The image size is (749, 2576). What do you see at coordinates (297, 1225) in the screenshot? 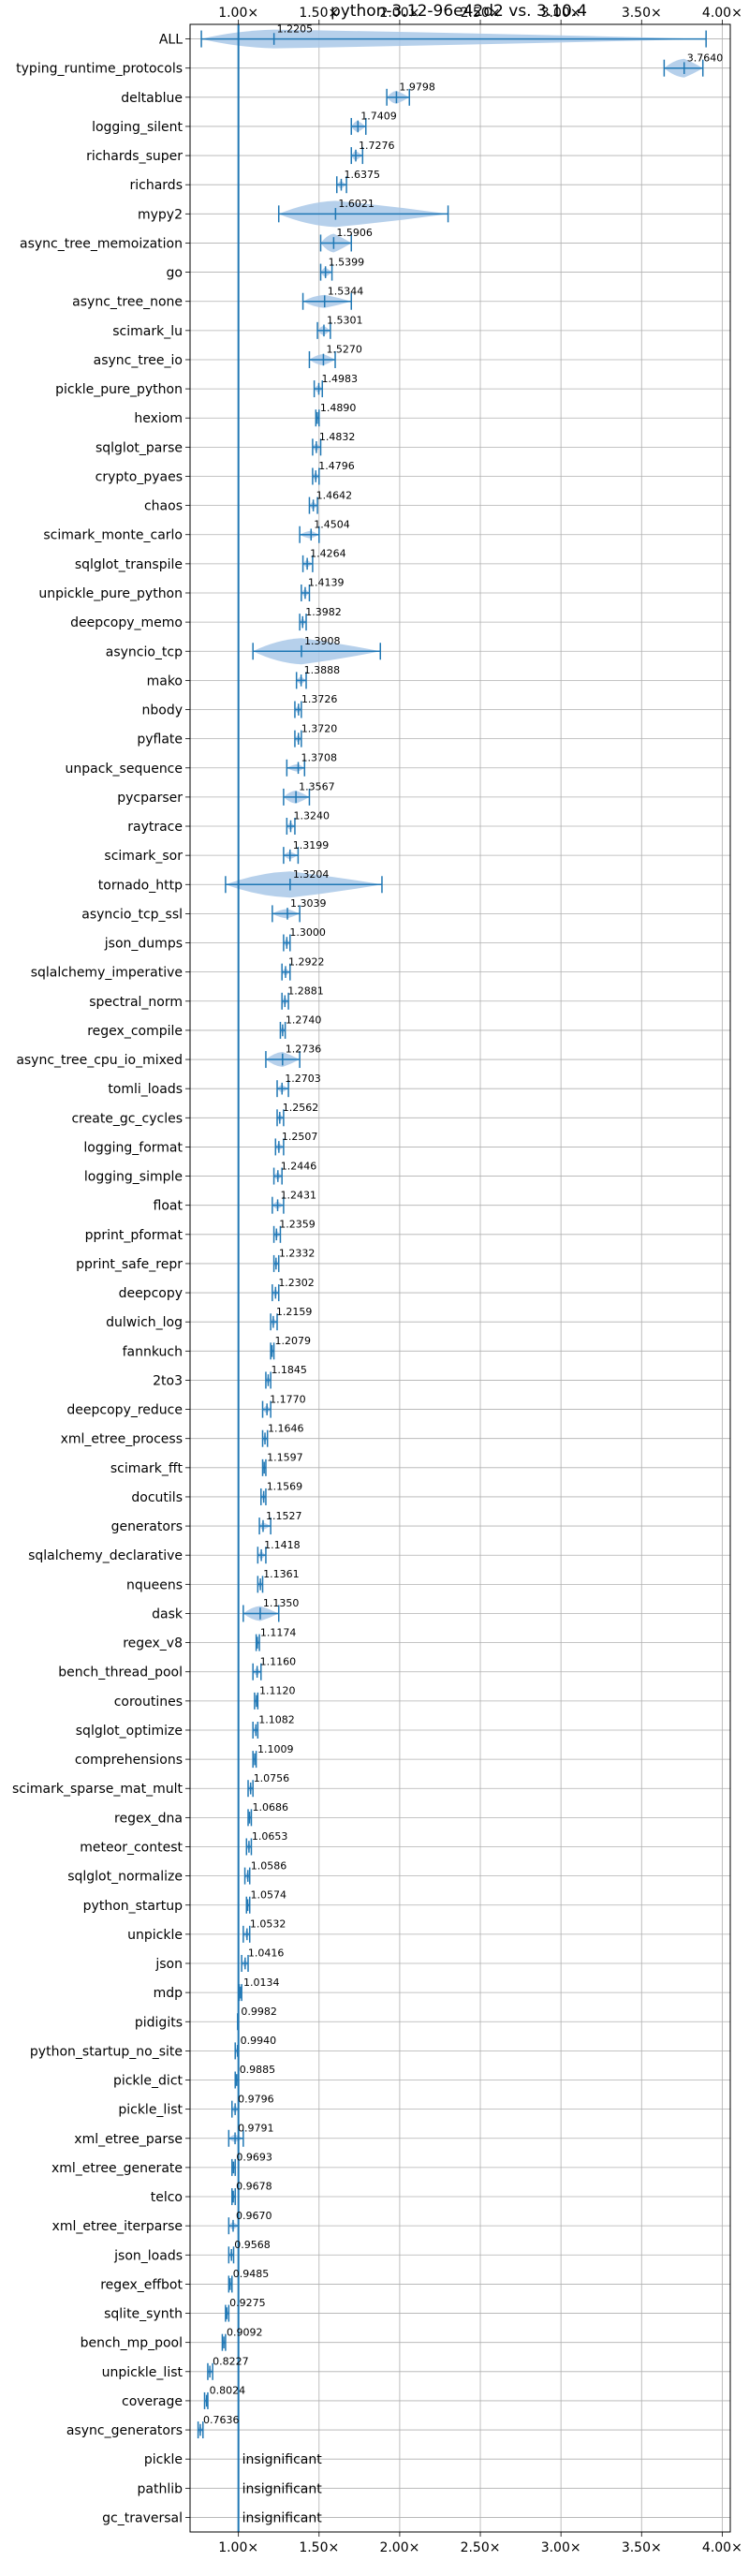
I see `median-value-label: 1.2359` at bounding box center [297, 1225].